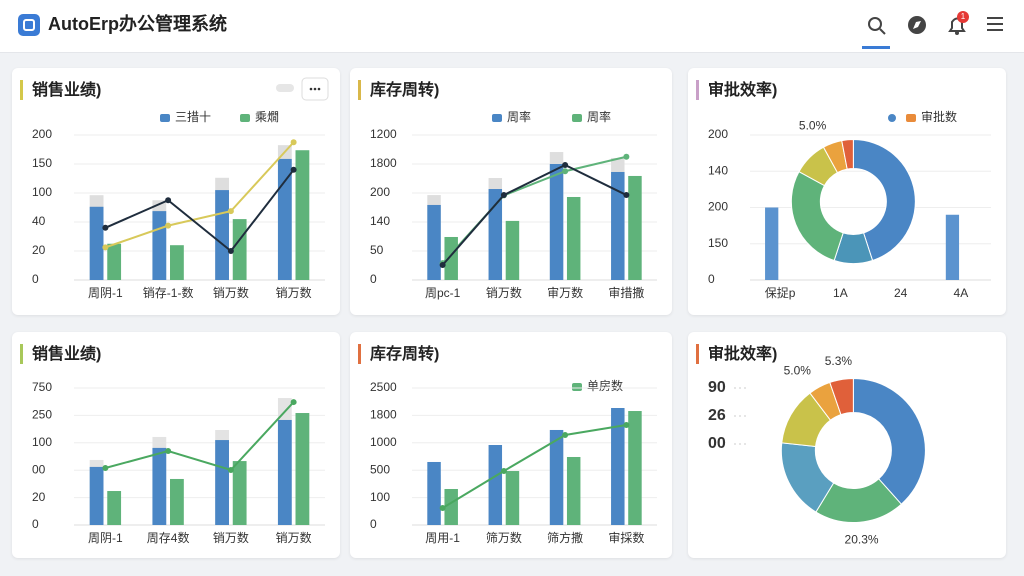 The height and width of the screenshot is (576, 1024). I want to click on menu-icon, so click(995, 24).